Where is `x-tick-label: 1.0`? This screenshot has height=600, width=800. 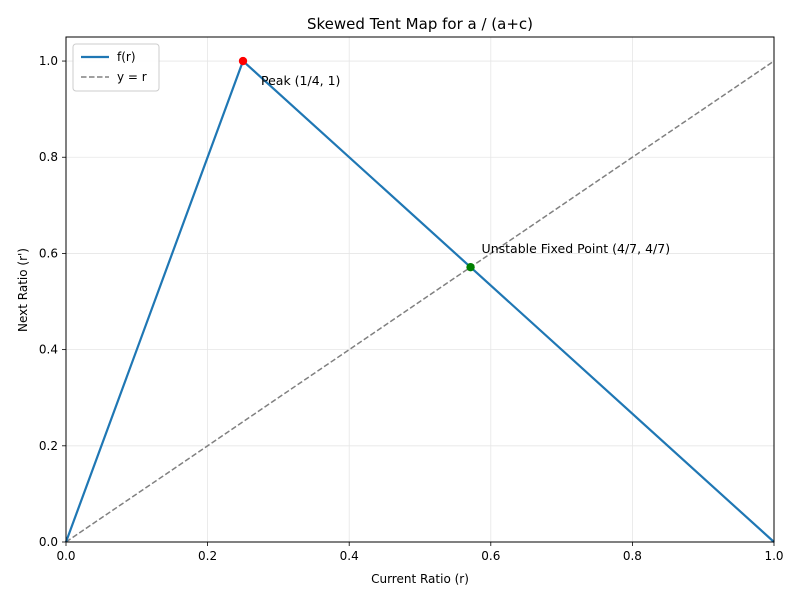
x-tick-label: 1.0 is located at coordinates (773, 556).